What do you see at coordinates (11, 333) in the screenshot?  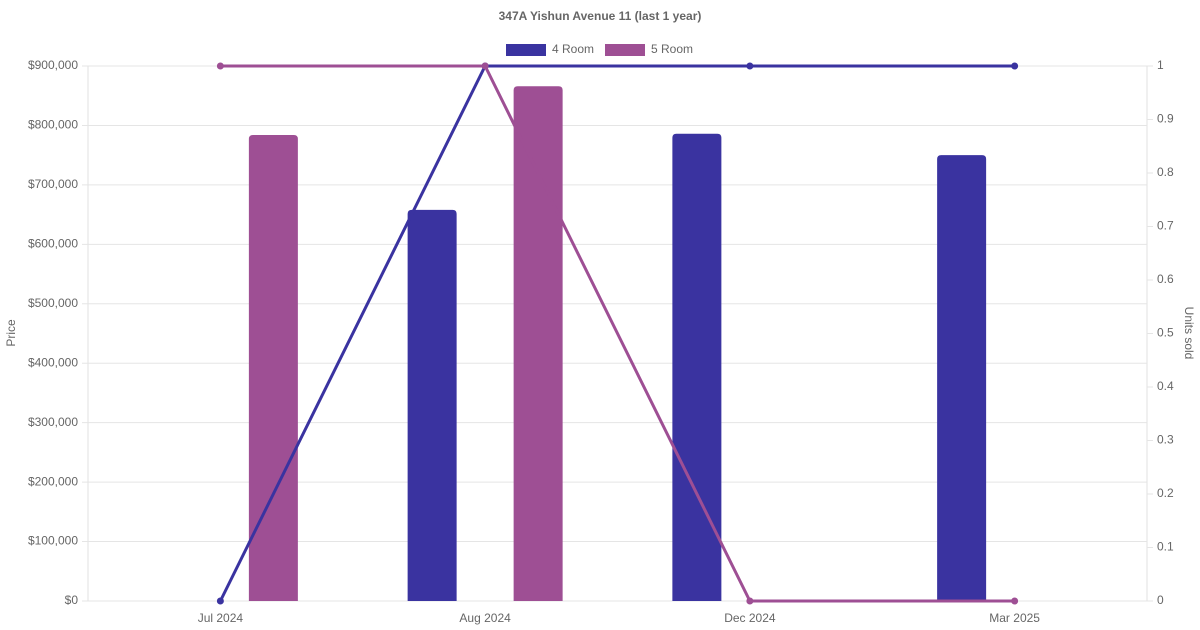 I see `y-axis-label: Price` at bounding box center [11, 333].